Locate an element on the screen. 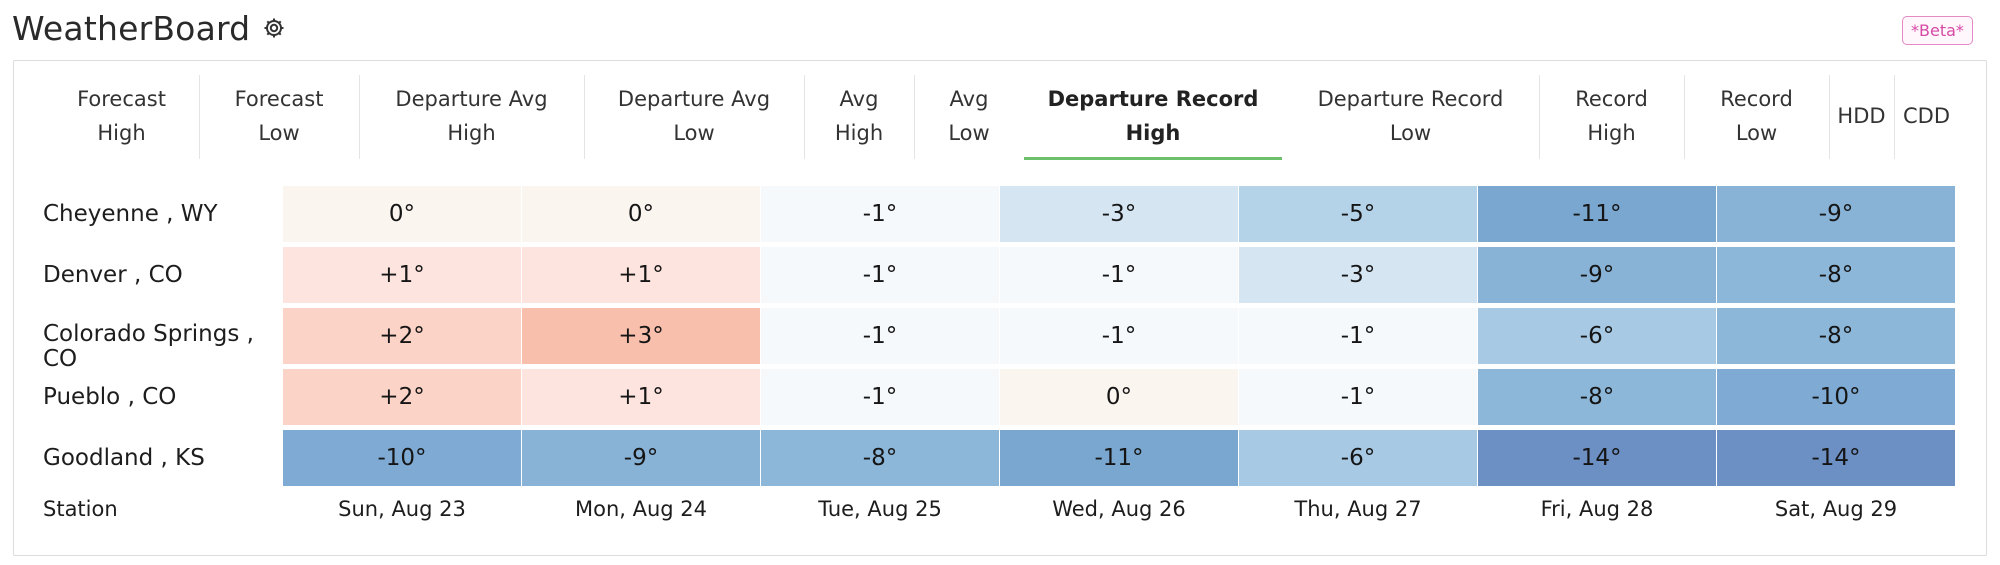 This screenshot has width=2000, height=565. tab-label: Record High is located at coordinates (1611, 116).